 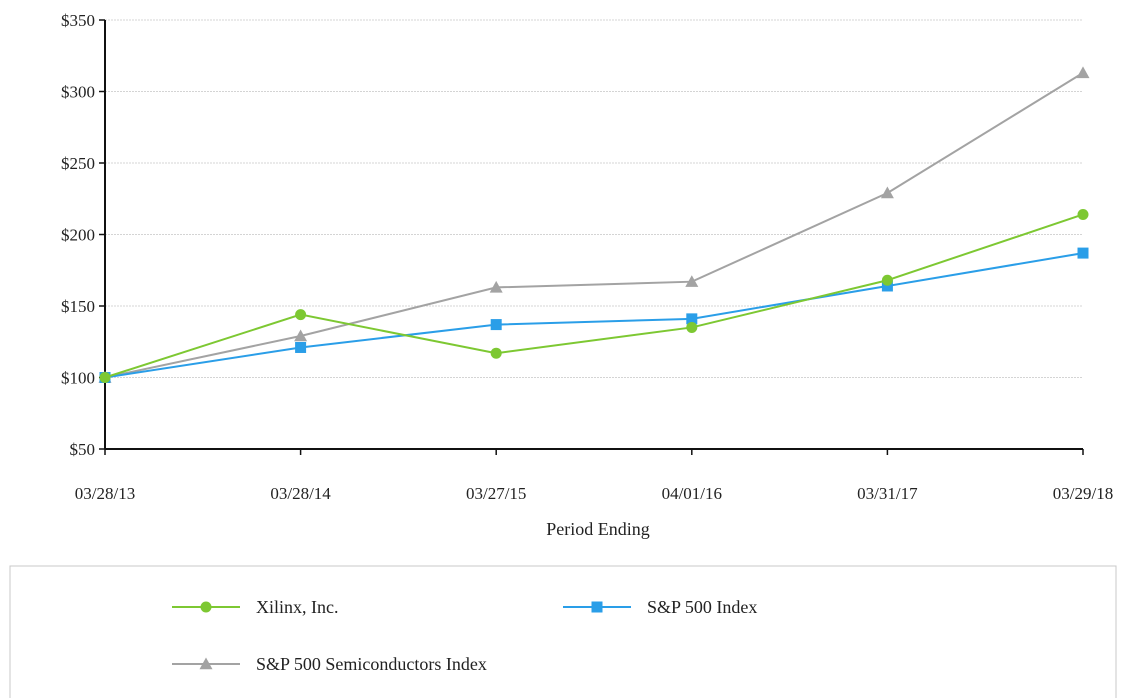 I want to click on x-axis-title: Period Ending, so click(x=598, y=529).